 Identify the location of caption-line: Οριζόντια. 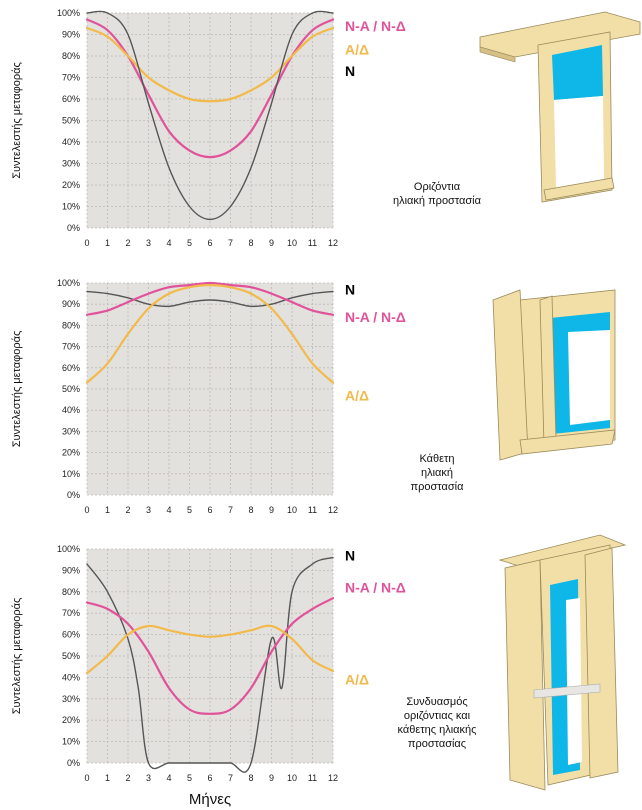
(437, 187).